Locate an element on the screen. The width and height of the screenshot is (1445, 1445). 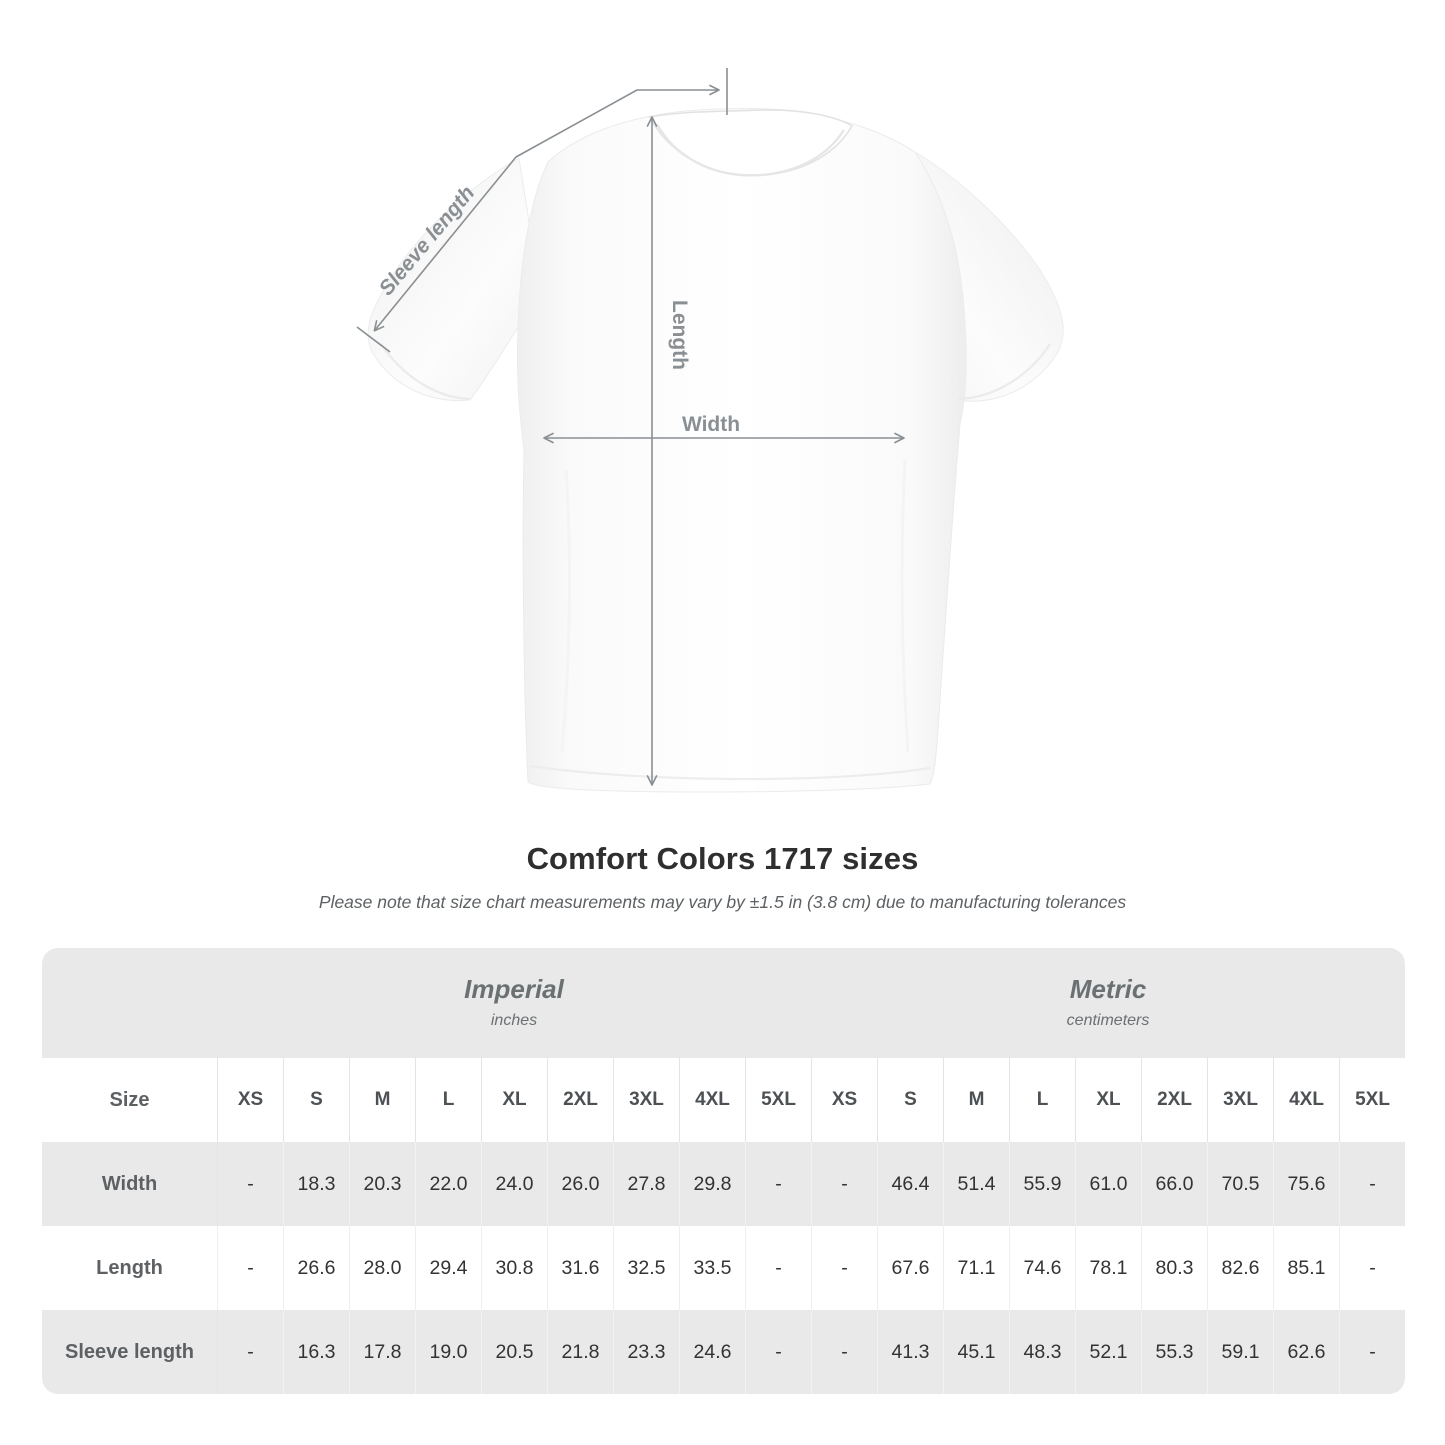
size-header-metric-2xl: 2XL is located at coordinates (1174, 1100).